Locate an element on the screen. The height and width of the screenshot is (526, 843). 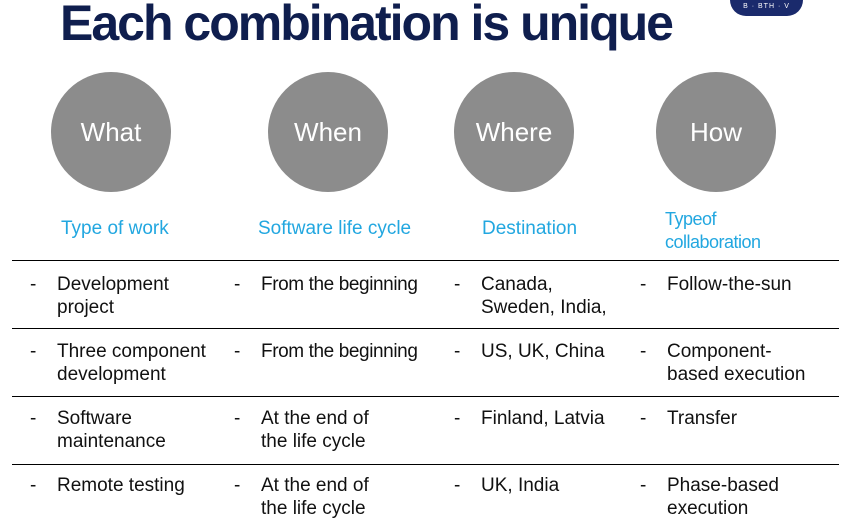
circle-where: Where is located at coordinates (514, 132).